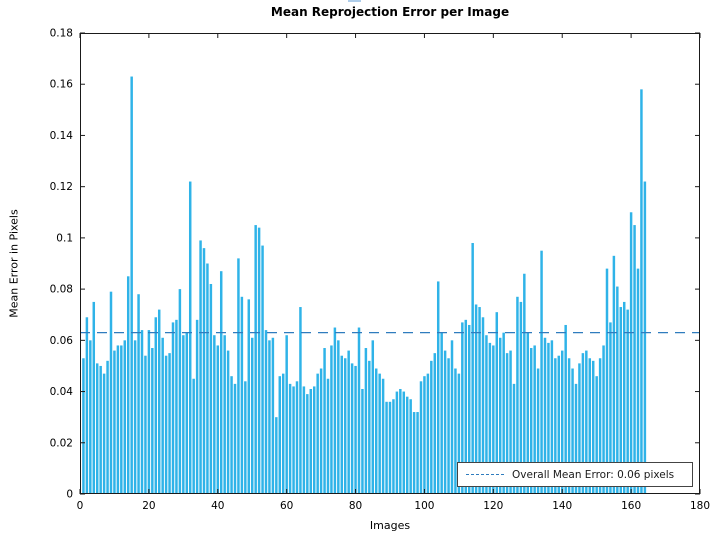  Describe the element at coordinates (61, 290) in the screenshot. I see `y-tick-label: 0.08` at that location.